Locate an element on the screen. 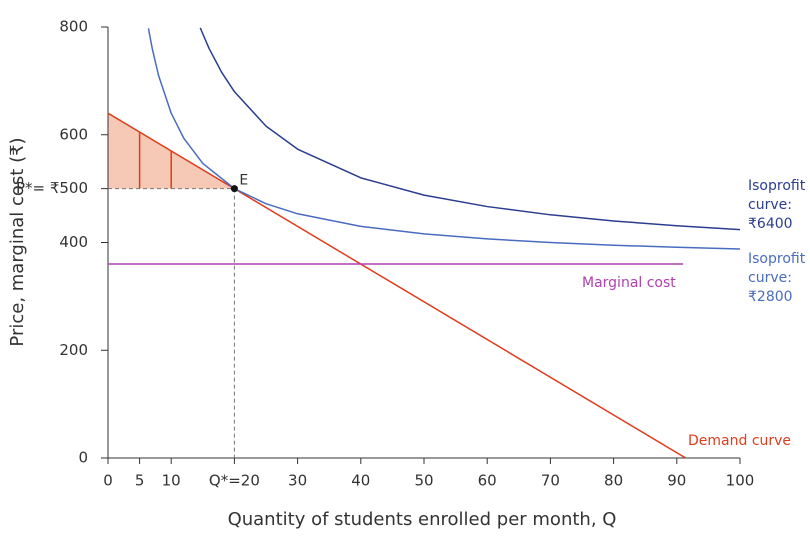 The width and height of the screenshot is (810, 547). x-tick-label: 90 is located at coordinates (676, 481).